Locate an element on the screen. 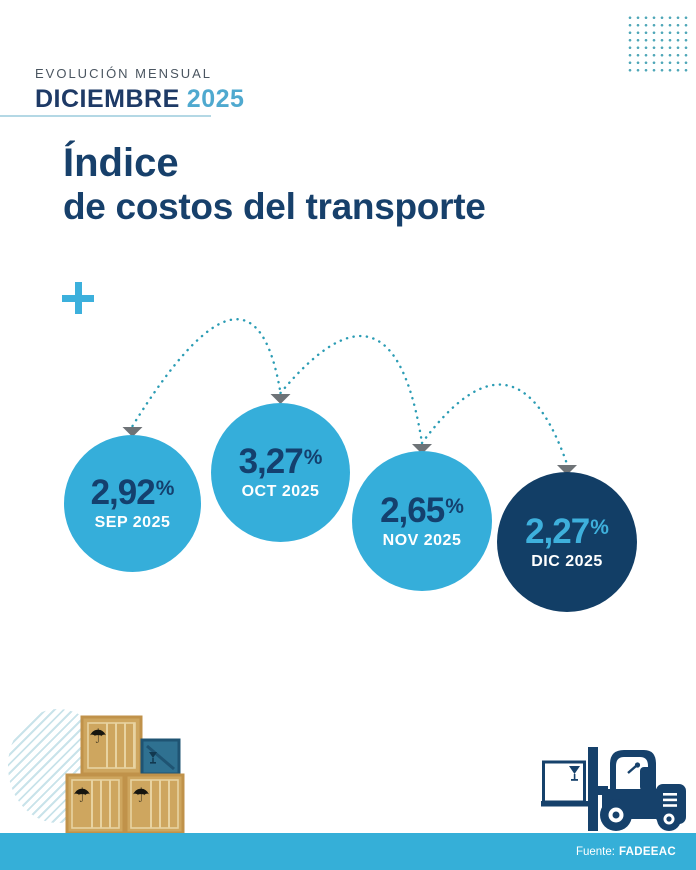 Image resolution: width=696 pixels, height=870 pixels. source-name: FADEEAC is located at coordinates (647, 851).